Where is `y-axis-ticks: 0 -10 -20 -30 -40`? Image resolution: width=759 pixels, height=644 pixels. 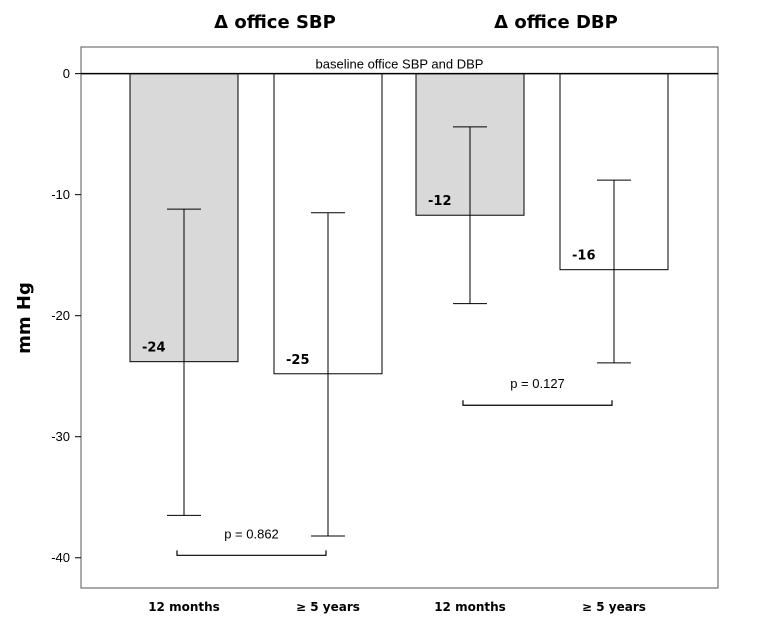 y-axis-ticks: 0 -10 -20 -30 -40 is located at coordinates (66, 315).